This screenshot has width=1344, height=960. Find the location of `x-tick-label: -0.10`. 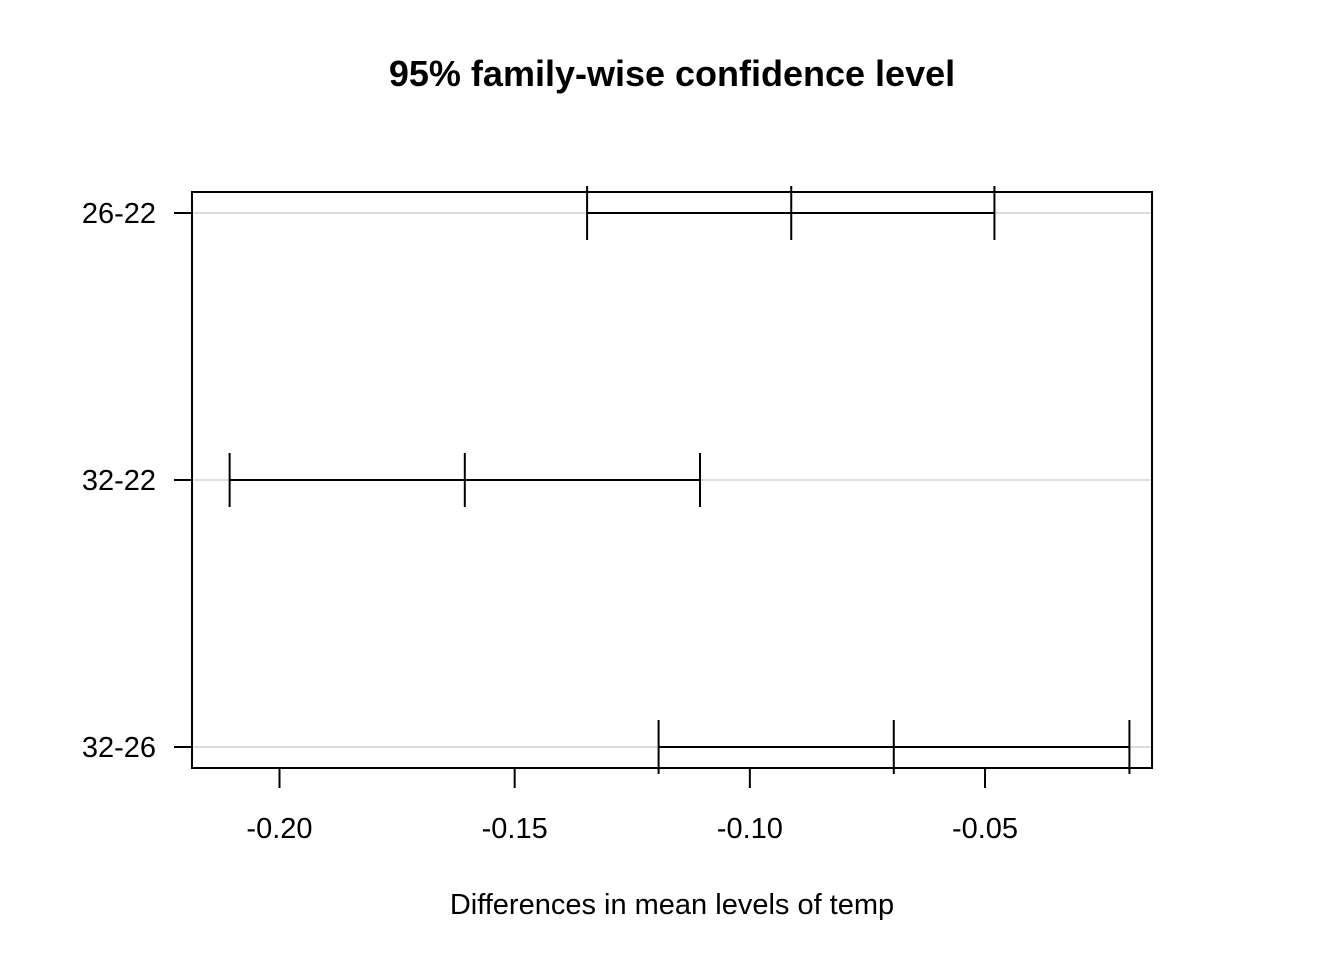

x-tick-label: -0.10 is located at coordinates (750, 829).